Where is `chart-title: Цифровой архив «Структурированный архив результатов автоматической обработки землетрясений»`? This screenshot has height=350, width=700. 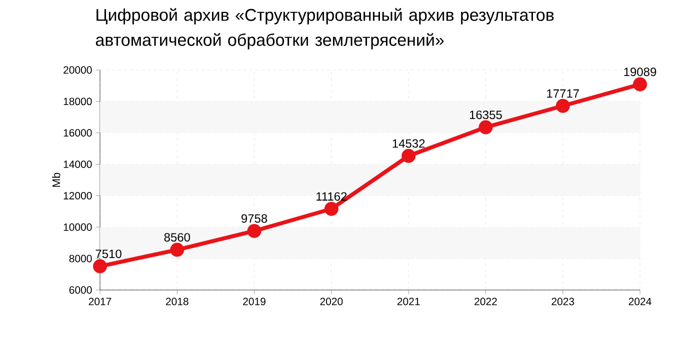
chart-title: Цифровой архив «Структурированный архив результатов автоматической обработки землетрясений» is located at coordinates (325, 29).